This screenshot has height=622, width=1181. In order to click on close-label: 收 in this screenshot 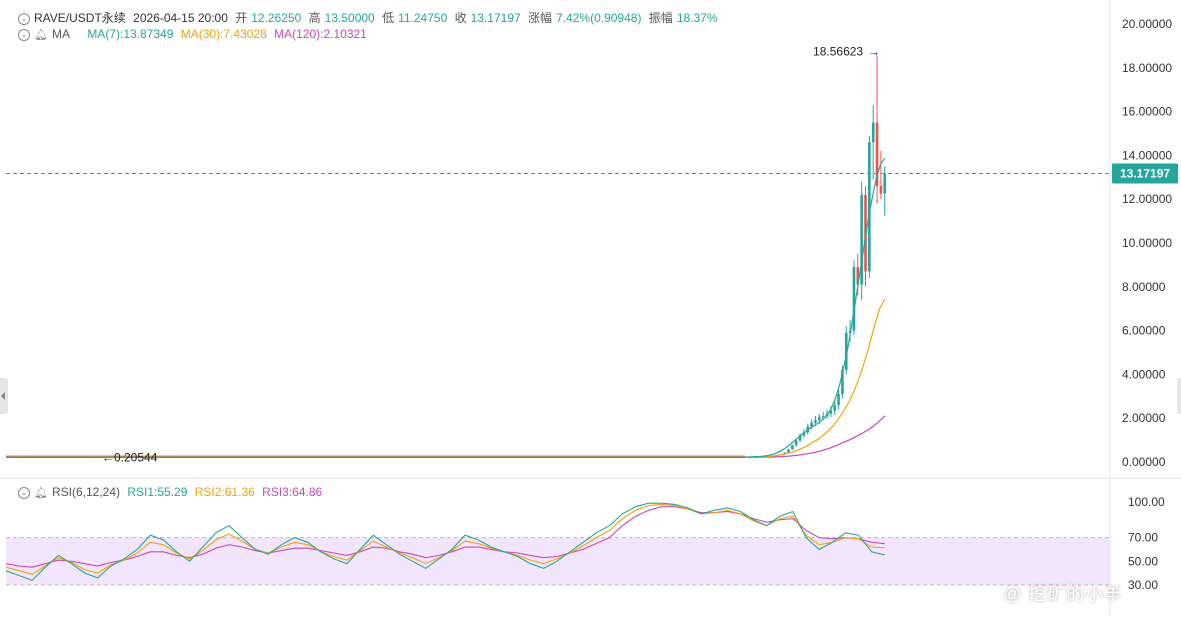, I will do `click(460, 18)`.